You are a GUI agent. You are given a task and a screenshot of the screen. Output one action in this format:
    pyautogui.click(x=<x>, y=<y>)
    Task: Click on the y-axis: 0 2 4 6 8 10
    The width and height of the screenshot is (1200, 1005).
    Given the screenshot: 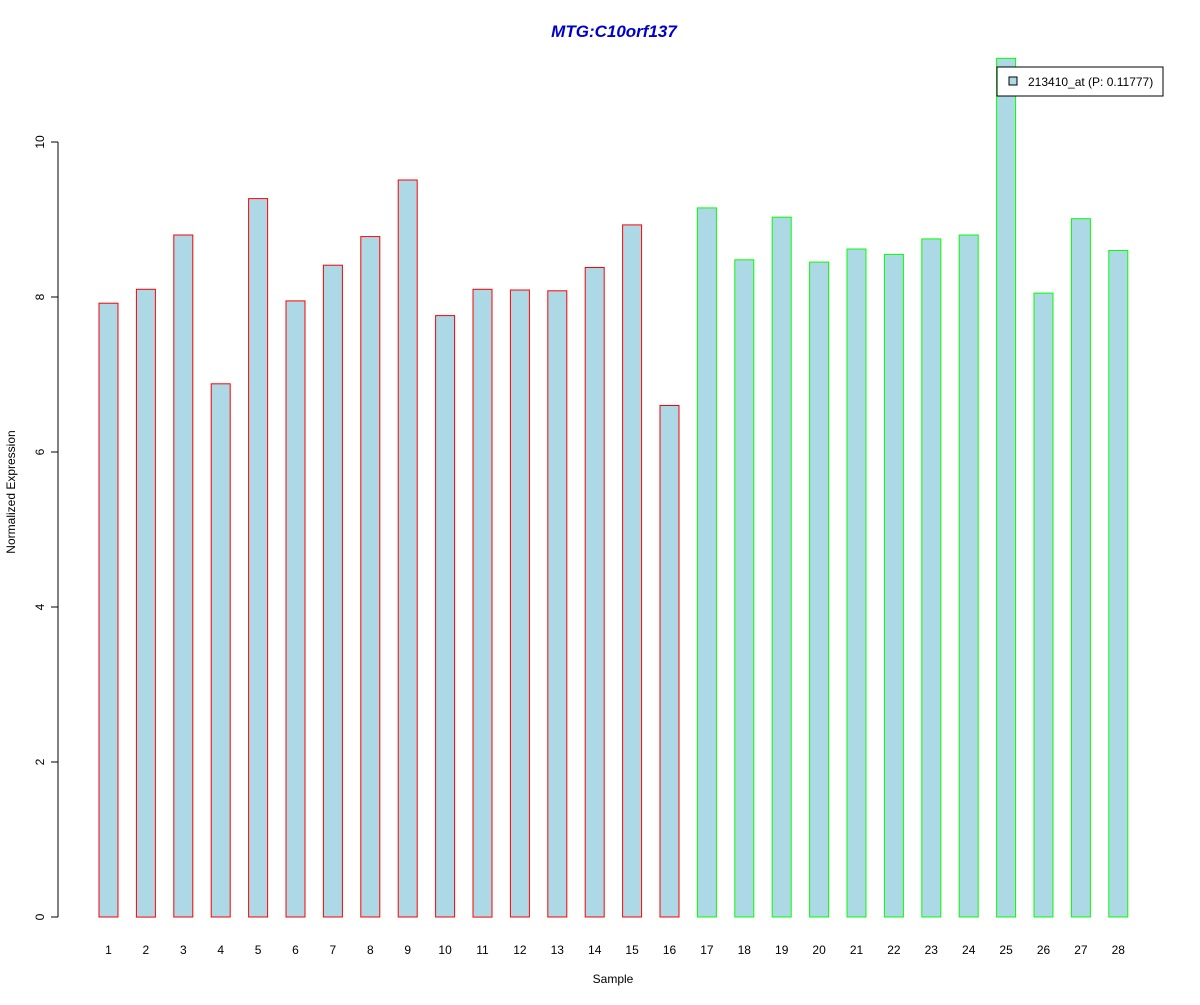 What is the action you would take?
    pyautogui.click(x=46, y=527)
    